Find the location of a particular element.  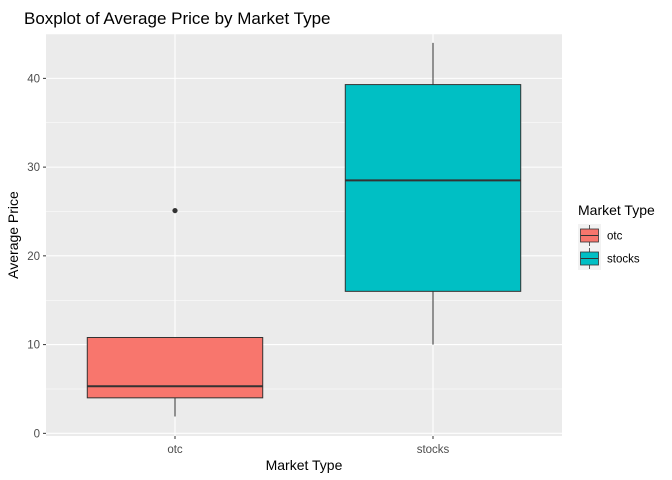

box-otc is located at coordinates (175, 312).